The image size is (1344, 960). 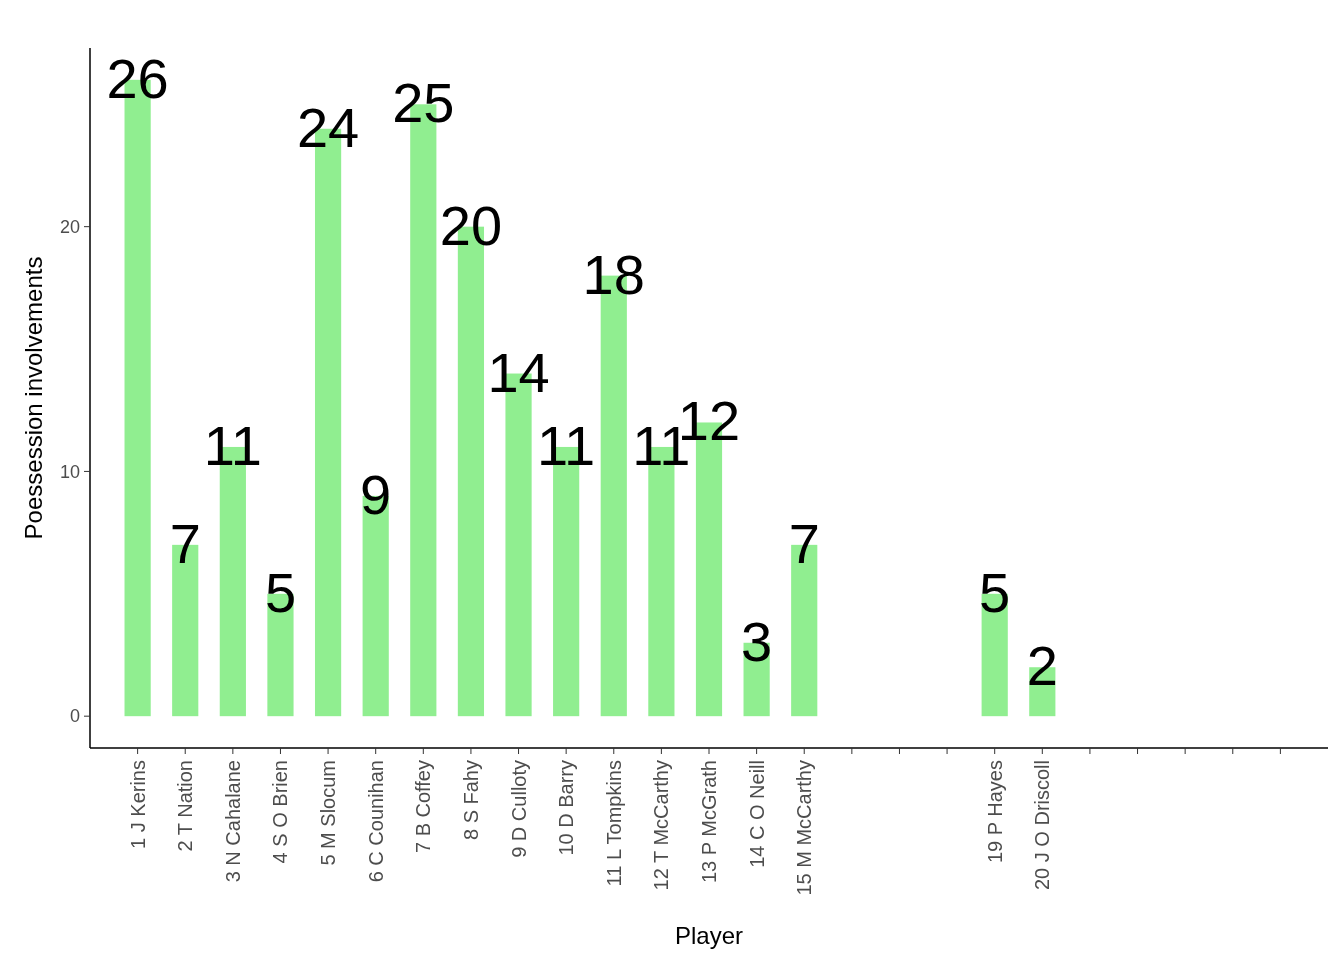 What do you see at coordinates (518, 372) in the screenshot?
I see `data-label: 14` at bounding box center [518, 372].